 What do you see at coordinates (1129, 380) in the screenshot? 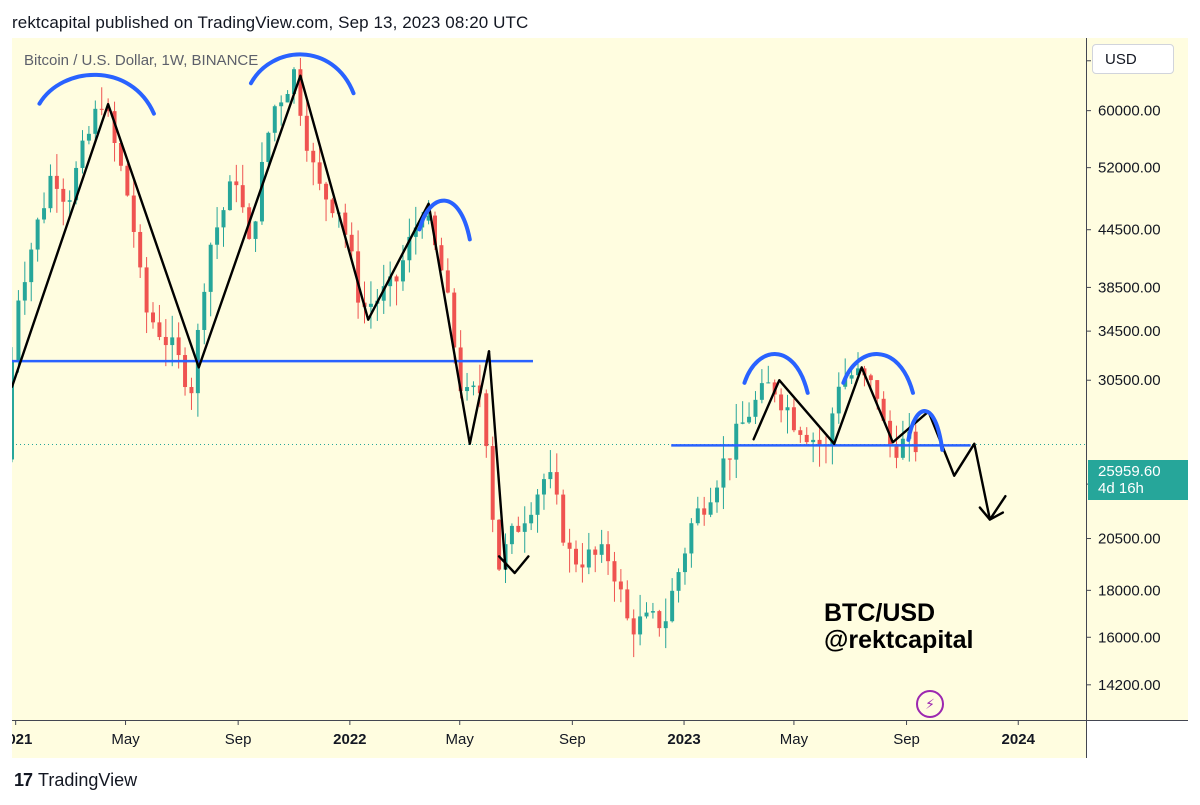
I see `y-tick-label: 30500.00` at bounding box center [1129, 380].